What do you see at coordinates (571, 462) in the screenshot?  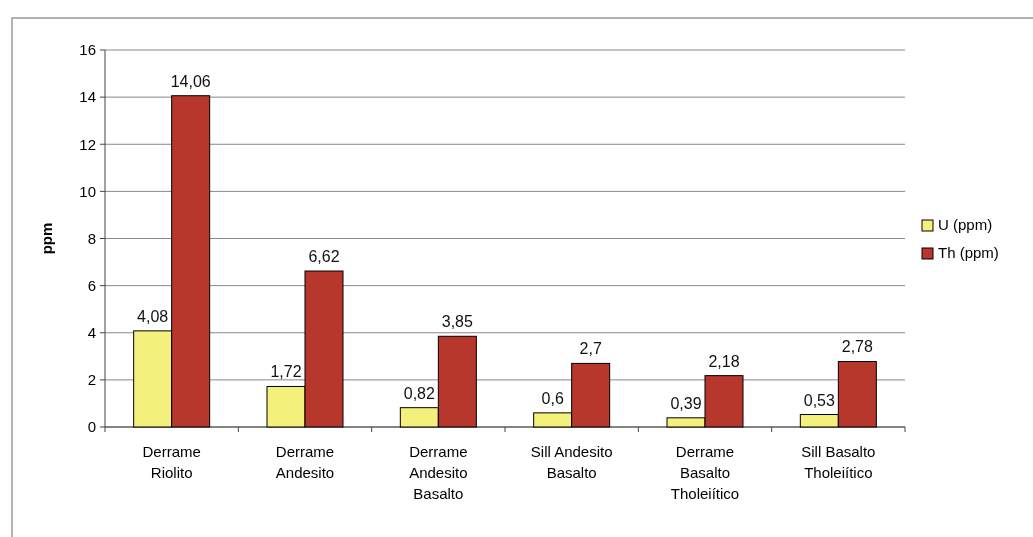 I see `x-tick-label: Sill Andesito Basalto` at bounding box center [571, 462].